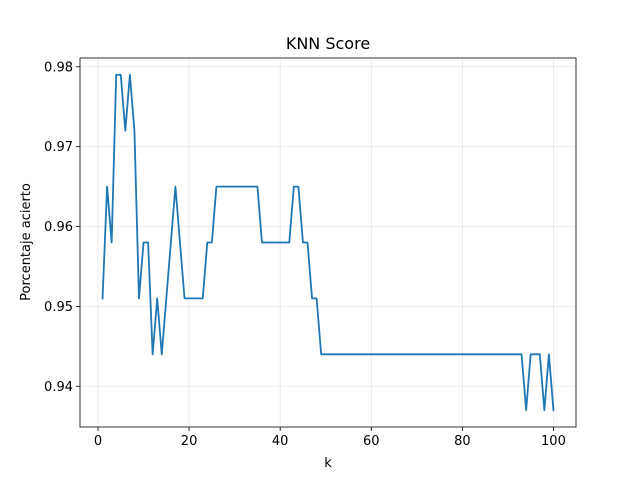 Image resolution: width=640 pixels, height=480 pixels. Describe the element at coordinates (26, 242) in the screenshot. I see `y-axis-label: Porcentaje acierto` at that location.